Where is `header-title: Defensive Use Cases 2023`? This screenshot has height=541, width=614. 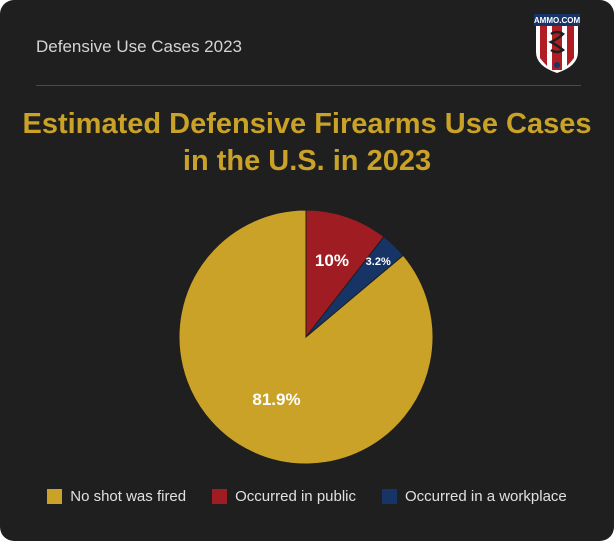 header-title: Defensive Use Cases 2023 is located at coordinates (139, 46).